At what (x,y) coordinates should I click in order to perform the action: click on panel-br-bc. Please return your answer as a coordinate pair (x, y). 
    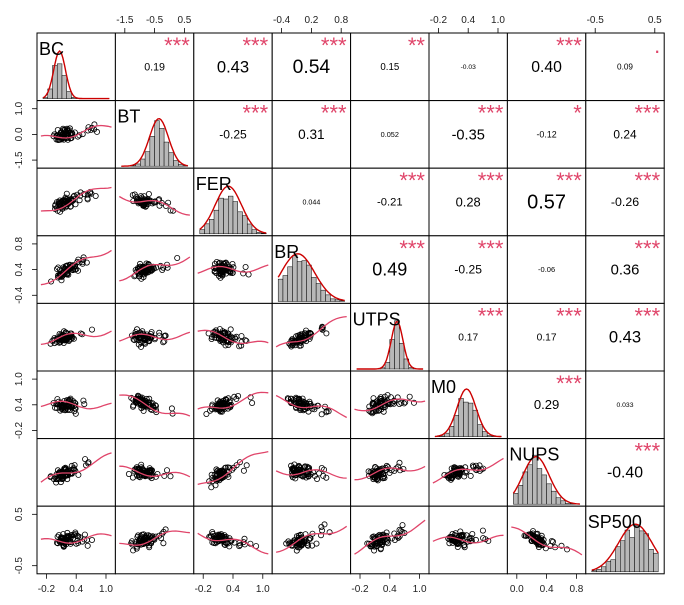
    Looking at the image, I should click on (76, 269).